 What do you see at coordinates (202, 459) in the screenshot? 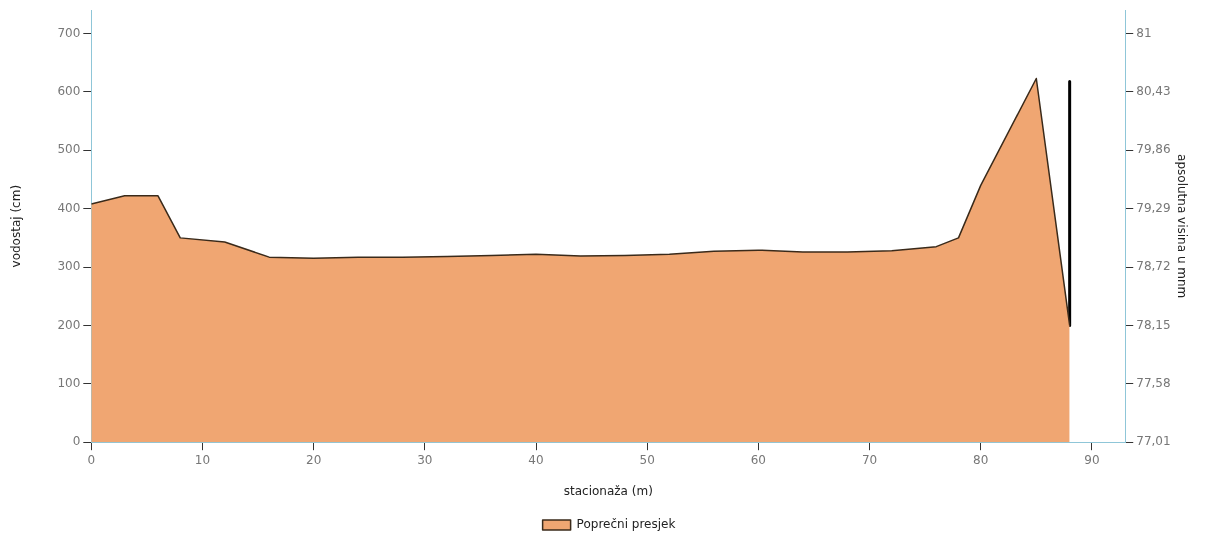
I see `x-tick-label: 10` at bounding box center [202, 459].